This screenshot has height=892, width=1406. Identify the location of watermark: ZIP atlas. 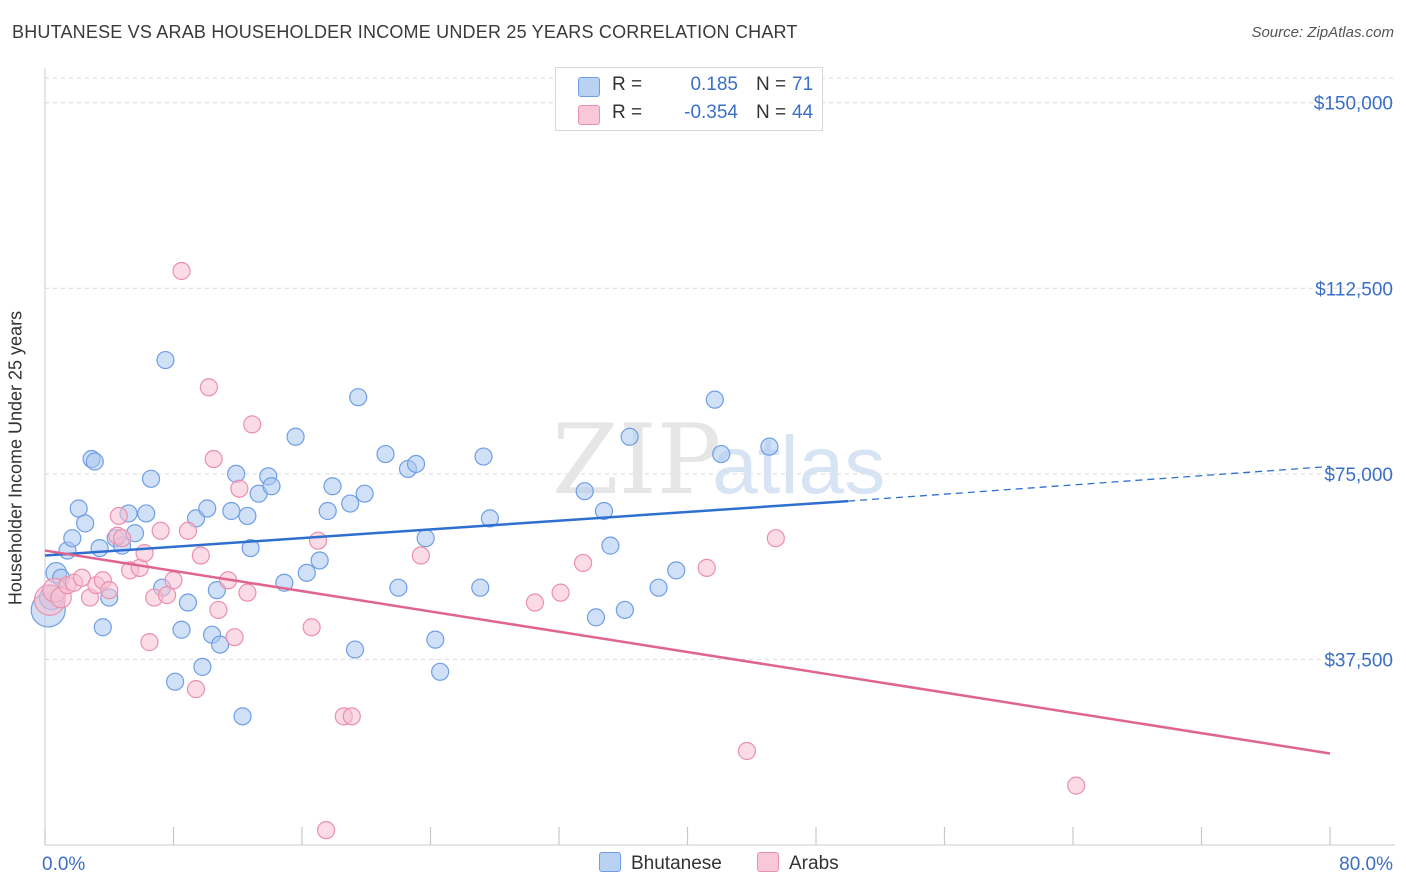
(718, 460).